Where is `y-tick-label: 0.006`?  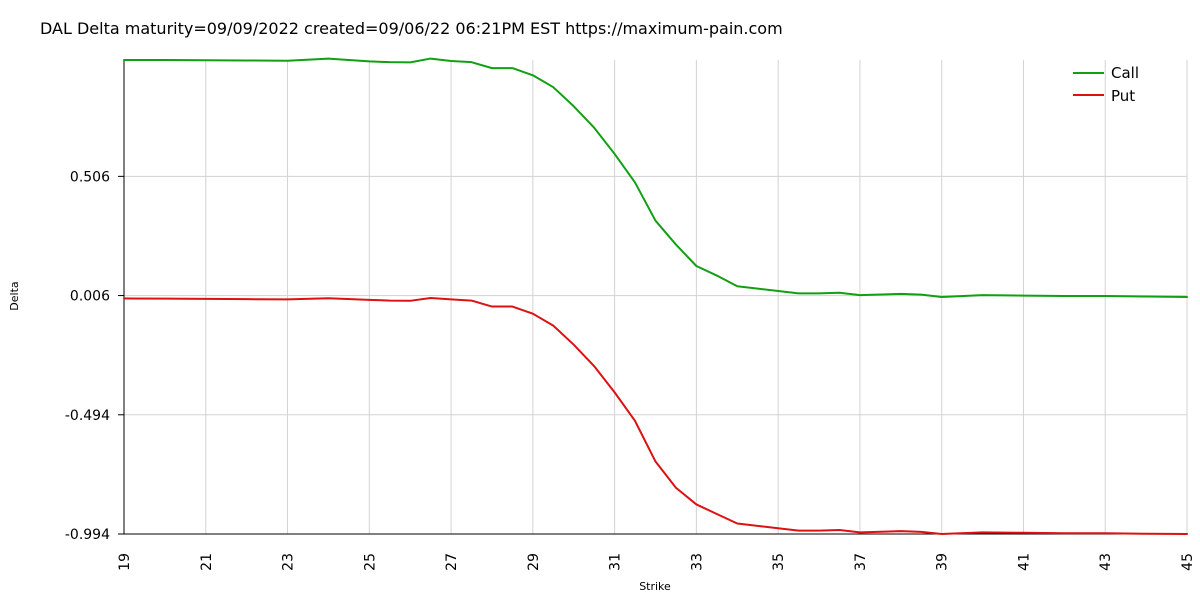
y-tick-label: 0.006 is located at coordinates (90, 297).